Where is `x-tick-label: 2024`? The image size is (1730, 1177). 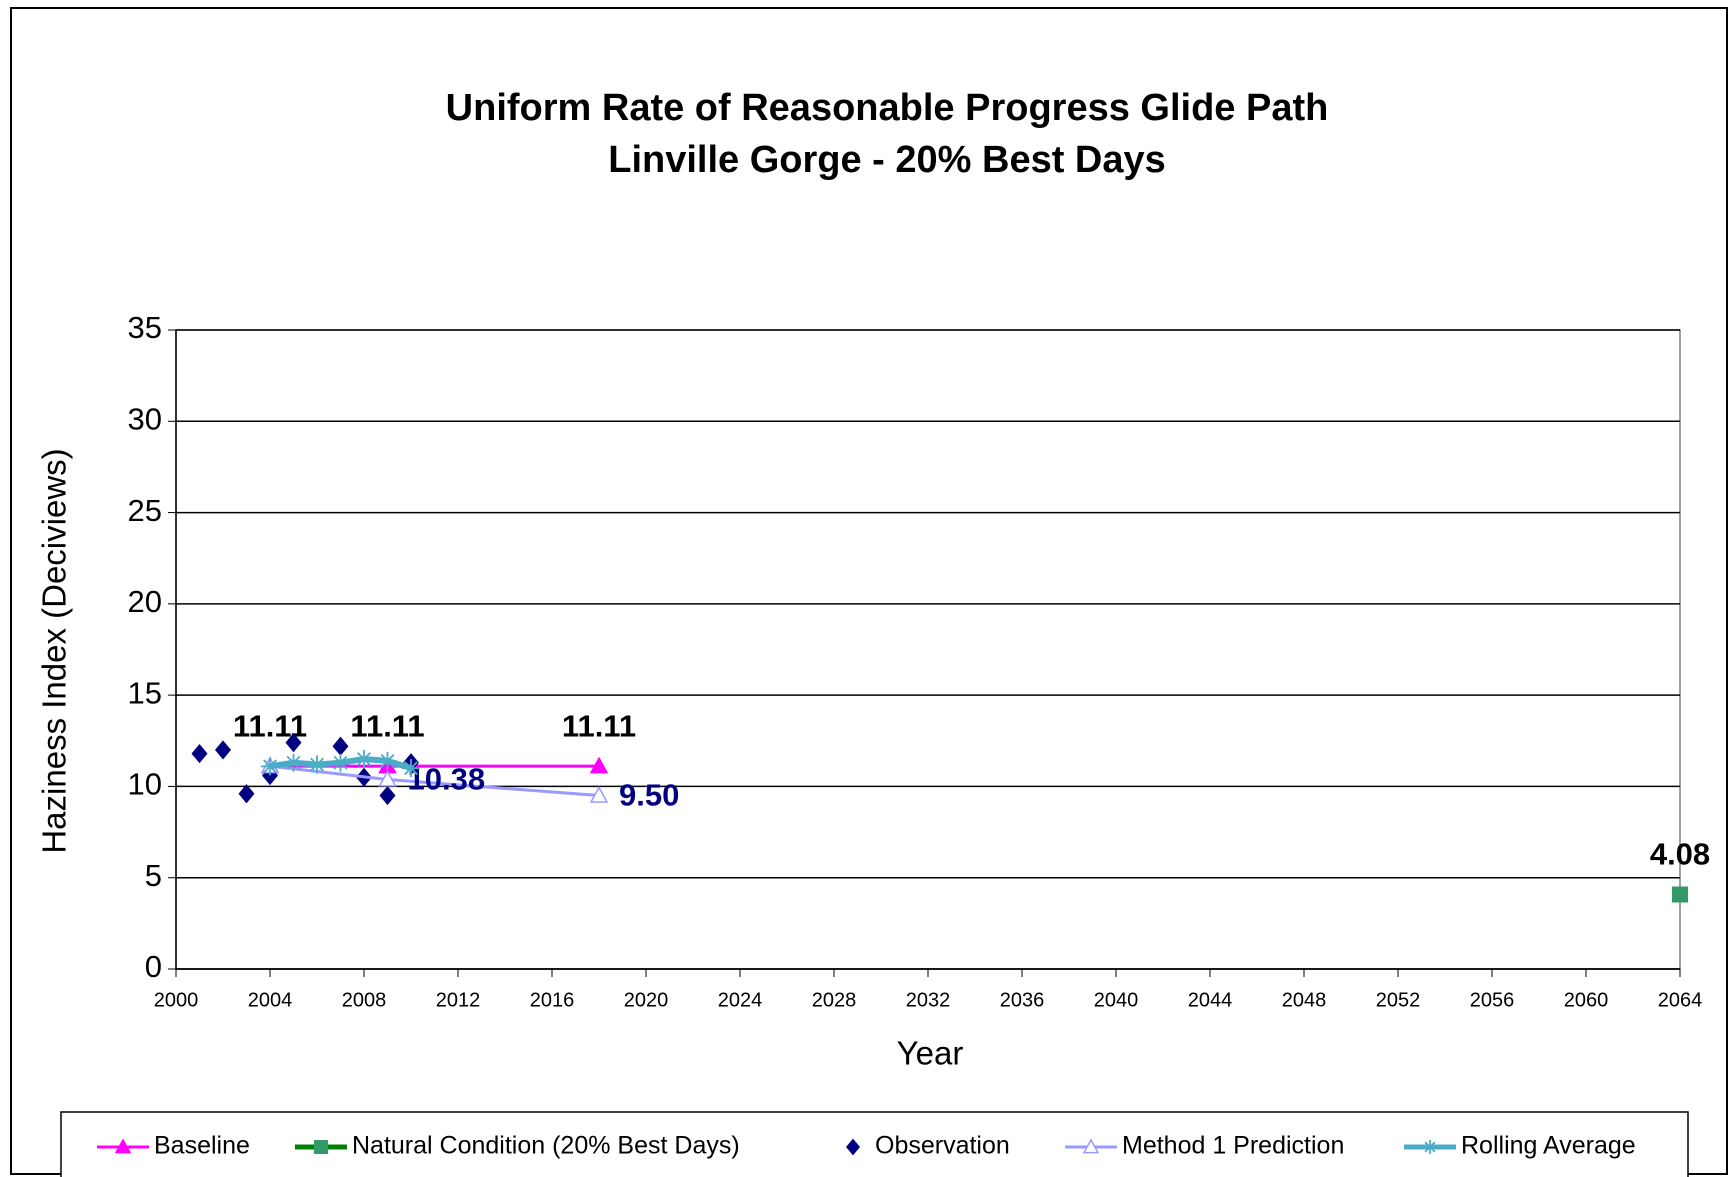 x-tick-label: 2024 is located at coordinates (740, 1000).